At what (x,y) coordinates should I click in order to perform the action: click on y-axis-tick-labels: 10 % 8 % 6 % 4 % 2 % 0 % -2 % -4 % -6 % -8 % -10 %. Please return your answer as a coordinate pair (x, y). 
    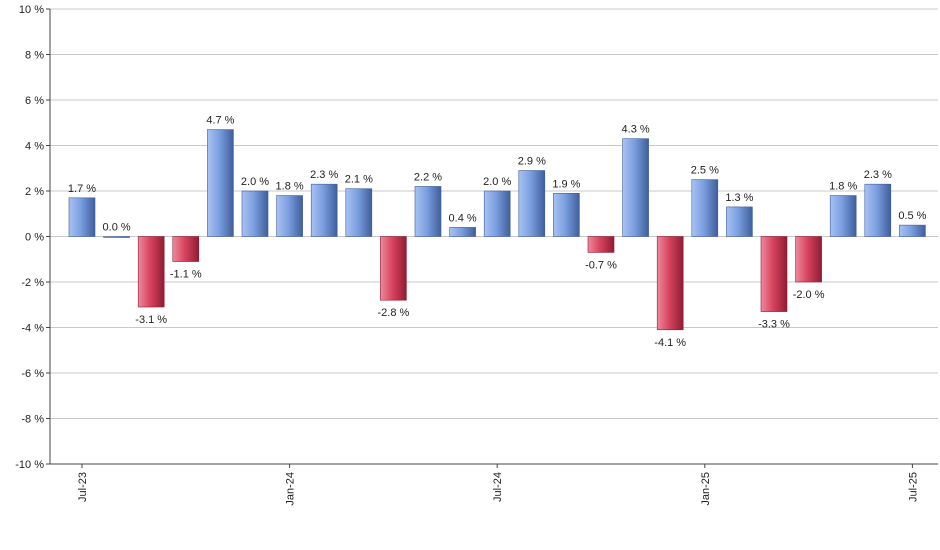
    Looking at the image, I should click on (29, 237).